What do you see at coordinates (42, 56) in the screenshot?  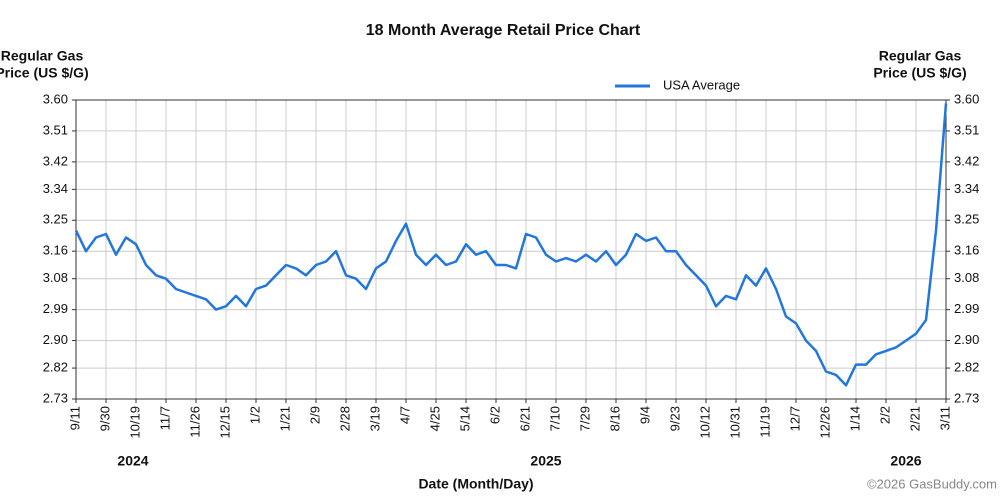 I see `y-axis-label: Regular Gas` at bounding box center [42, 56].